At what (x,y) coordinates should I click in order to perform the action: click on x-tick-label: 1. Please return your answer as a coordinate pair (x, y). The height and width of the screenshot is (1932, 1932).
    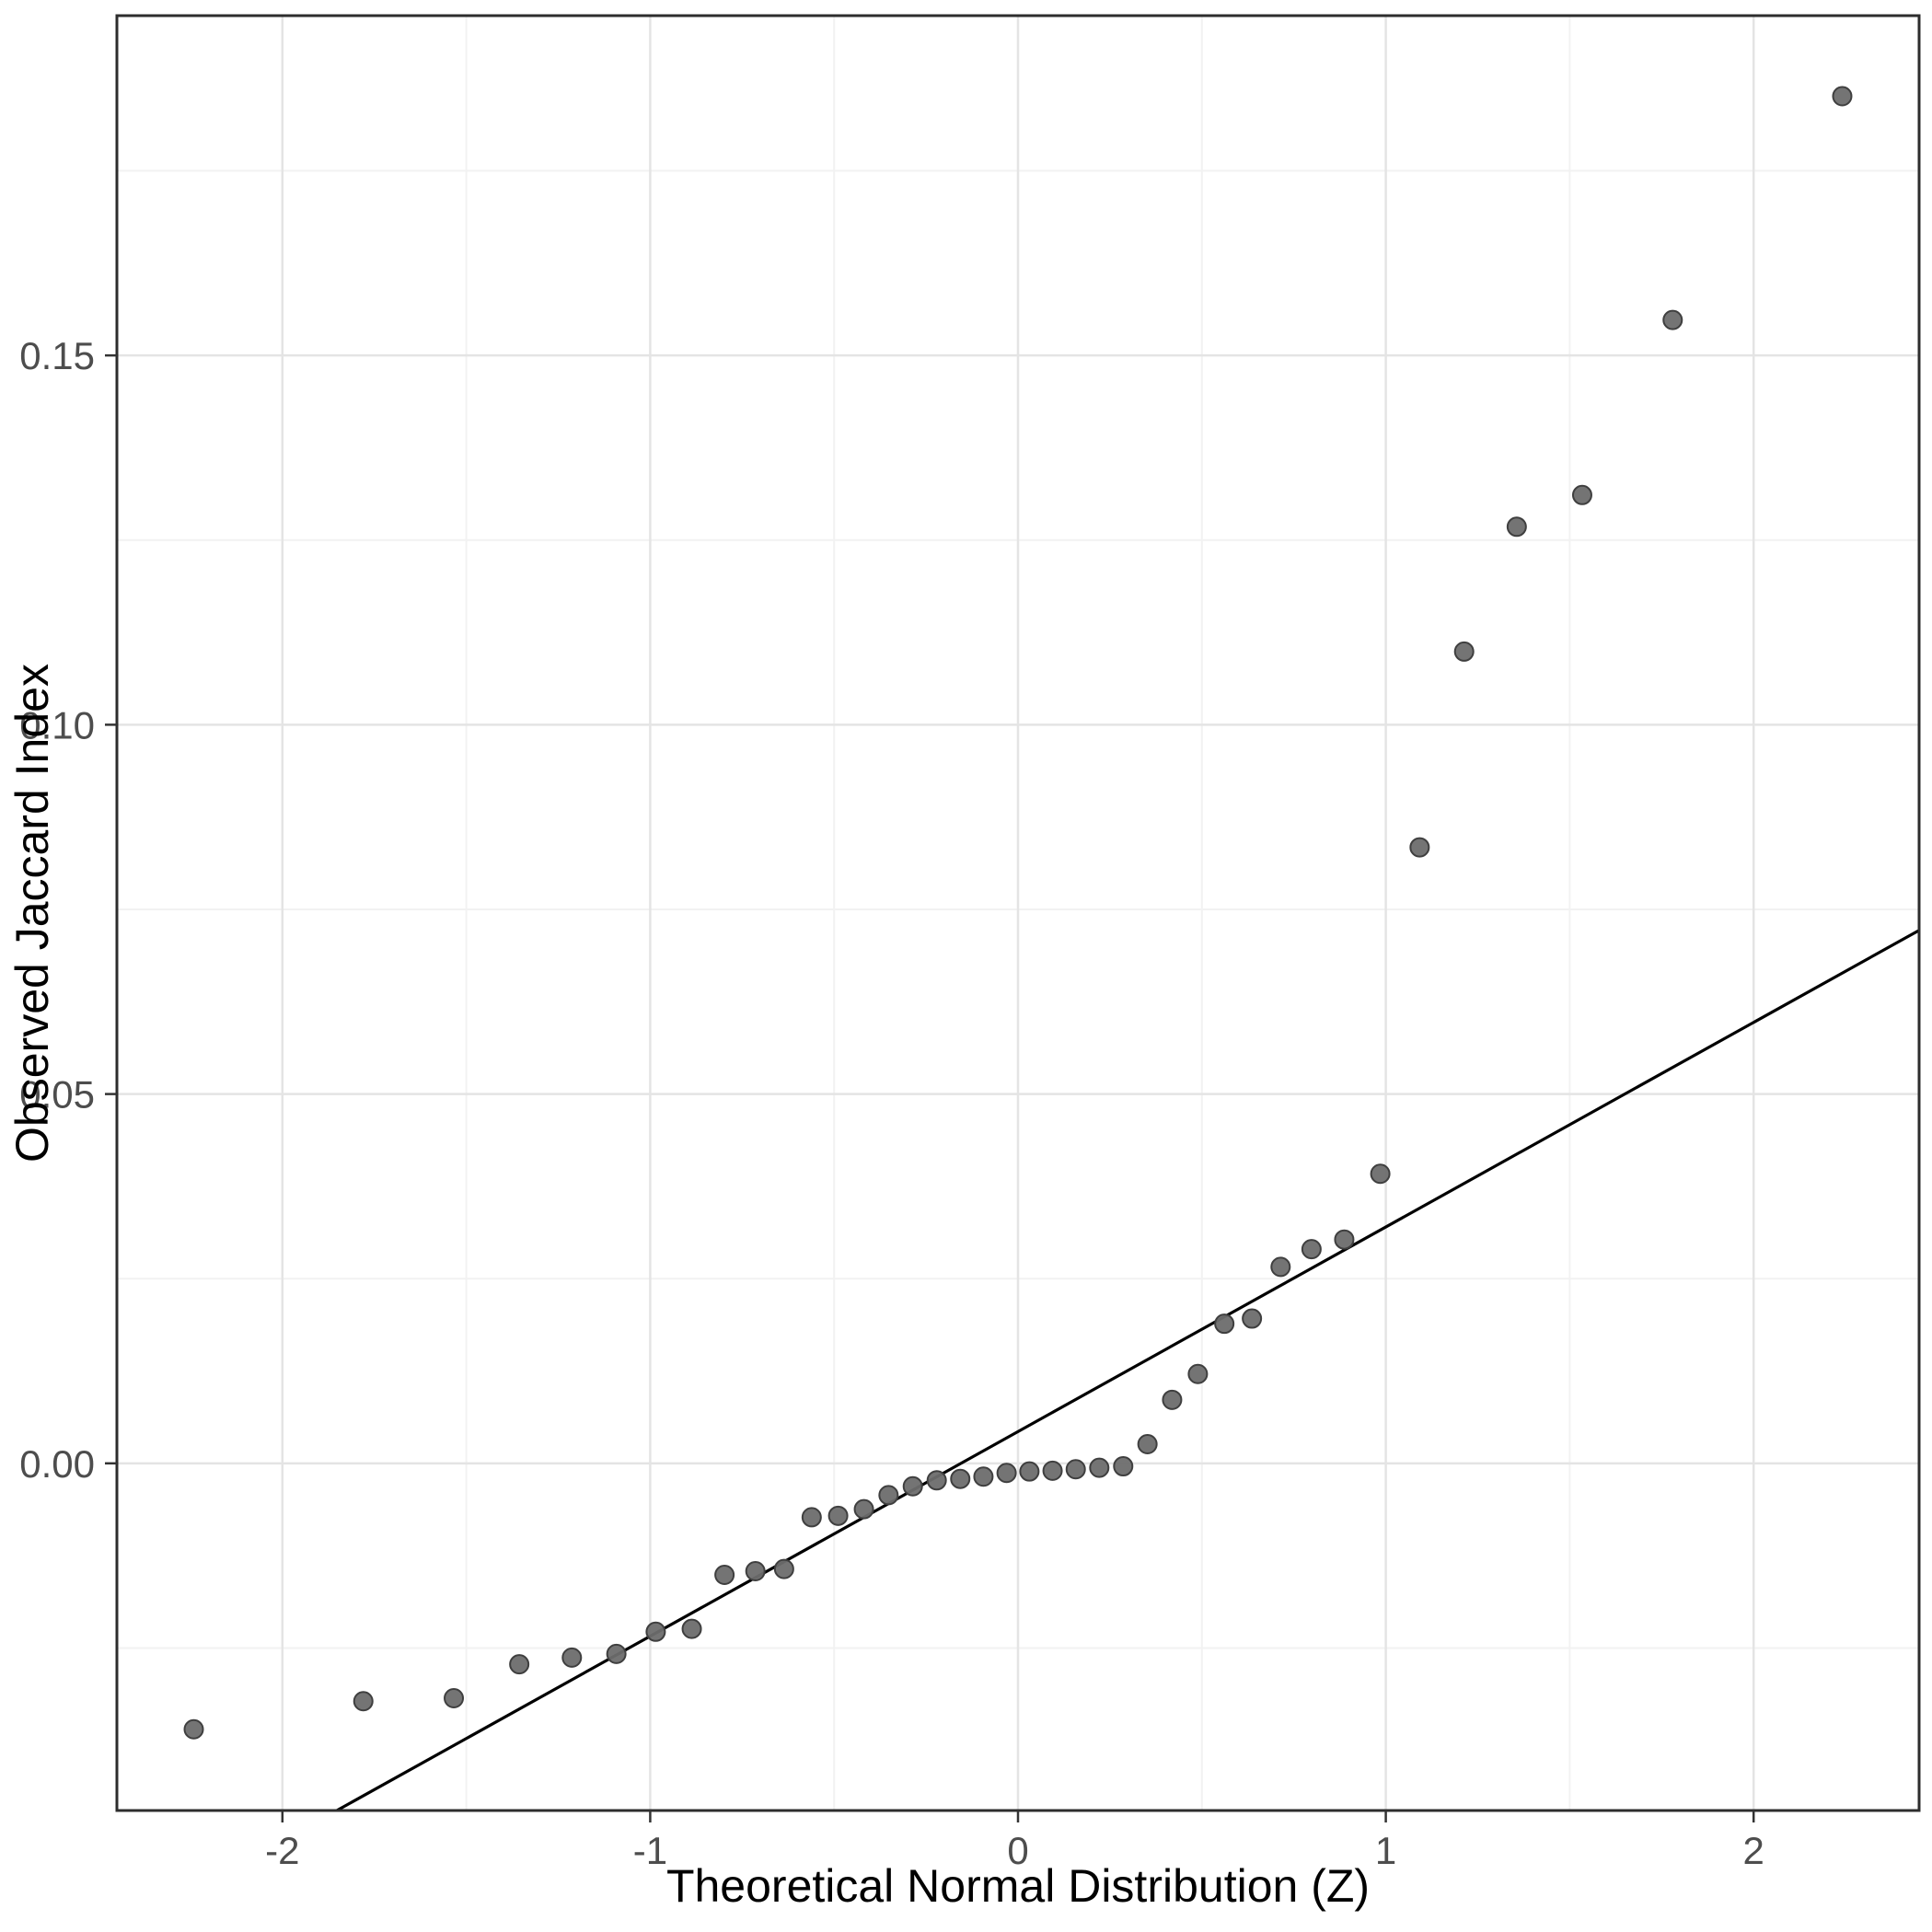
    Looking at the image, I should click on (1386, 1851).